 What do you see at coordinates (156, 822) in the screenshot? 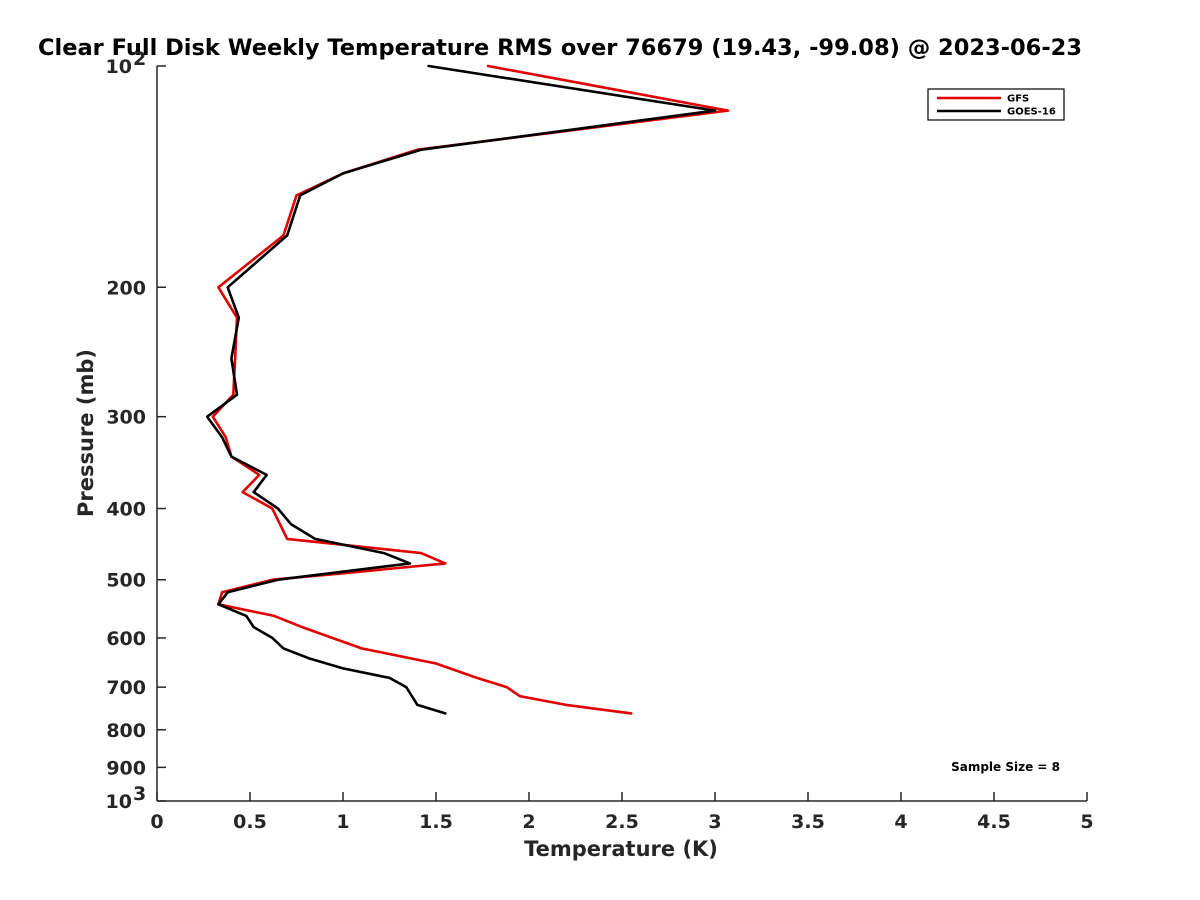
I see `x-tick-label: 0` at bounding box center [156, 822].